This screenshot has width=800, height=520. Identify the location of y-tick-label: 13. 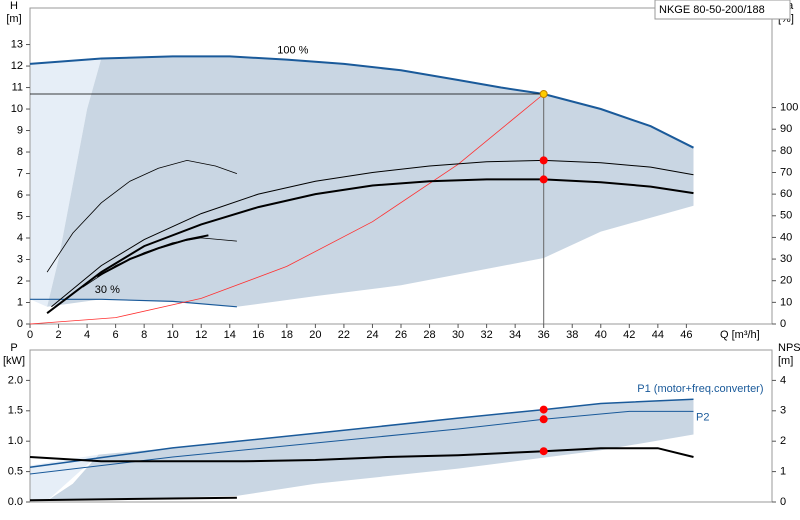
(17, 44).